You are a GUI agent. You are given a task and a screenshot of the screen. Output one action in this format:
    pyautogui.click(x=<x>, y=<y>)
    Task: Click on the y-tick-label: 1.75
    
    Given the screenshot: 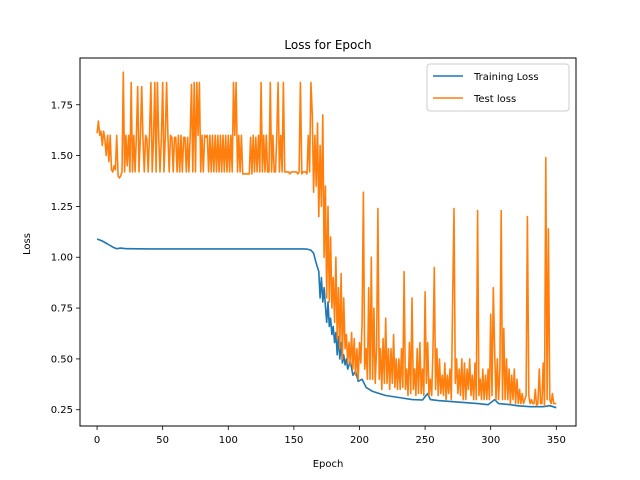 What is the action you would take?
    pyautogui.click(x=62, y=105)
    